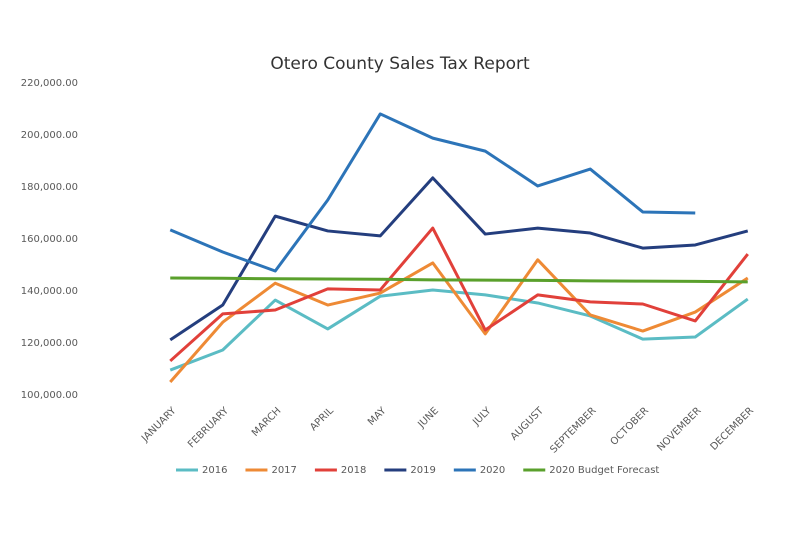 This screenshot has width=797, height=538. Describe the element at coordinates (400, 64) in the screenshot. I see `chart-title: Otero County Sales Tax Report` at that location.